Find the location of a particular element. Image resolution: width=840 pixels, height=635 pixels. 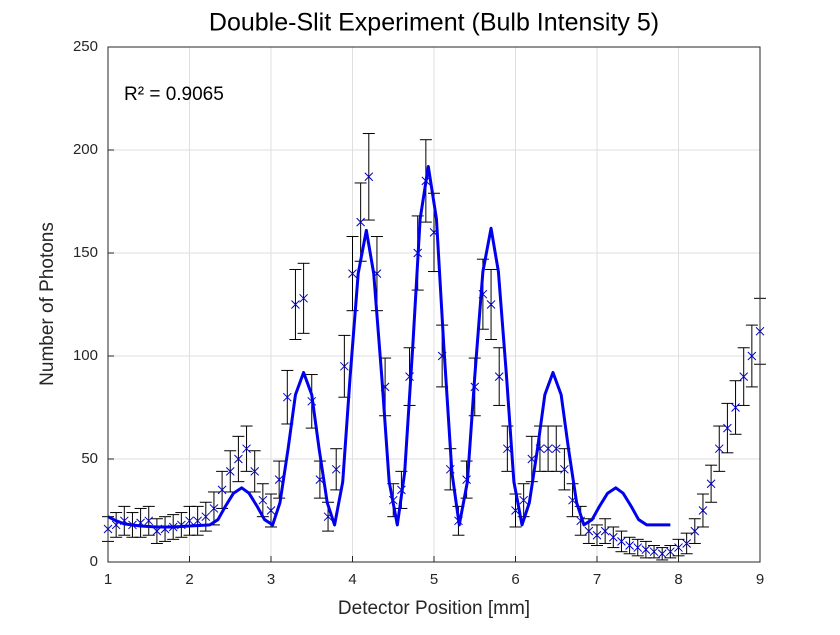

y-tick-label: 0 is located at coordinates (94, 561).